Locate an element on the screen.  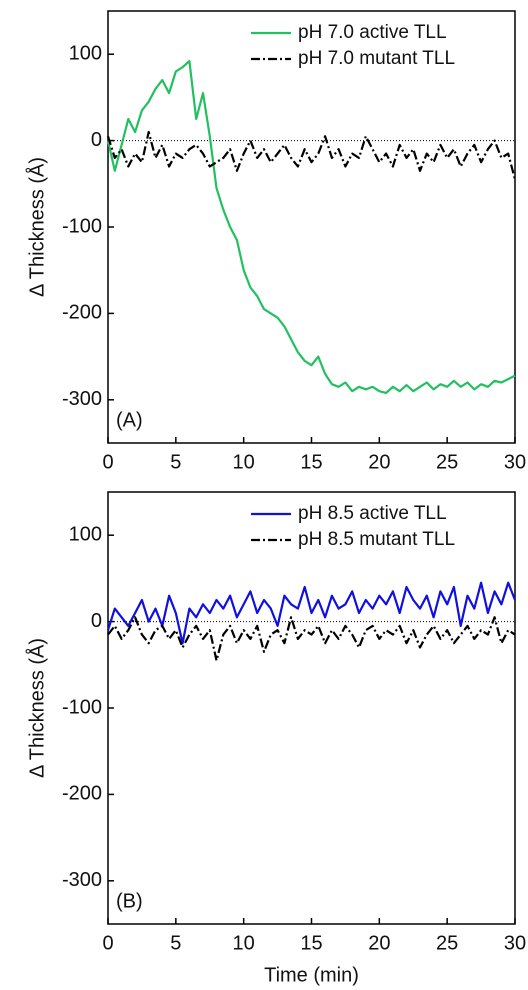
legend-label: pH 8.5 active TLL is located at coordinates (372, 513).